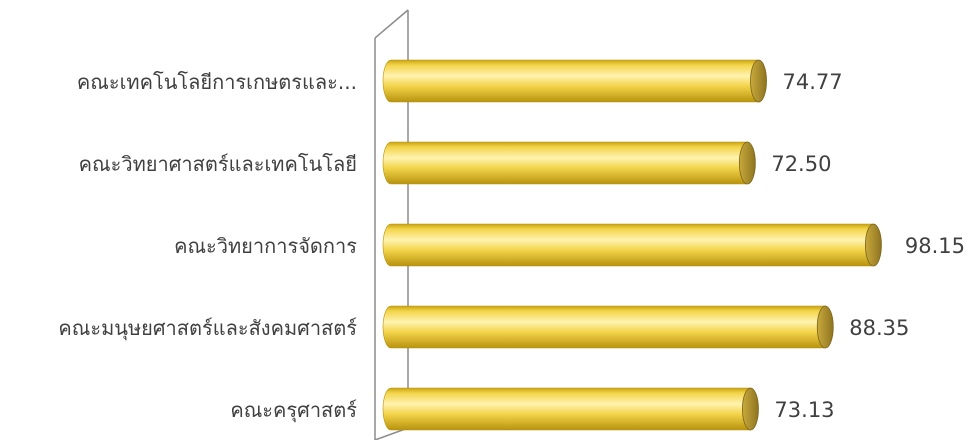  Describe the element at coordinates (879, 328) in the screenshot. I see `value-label: 88.35` at that location.